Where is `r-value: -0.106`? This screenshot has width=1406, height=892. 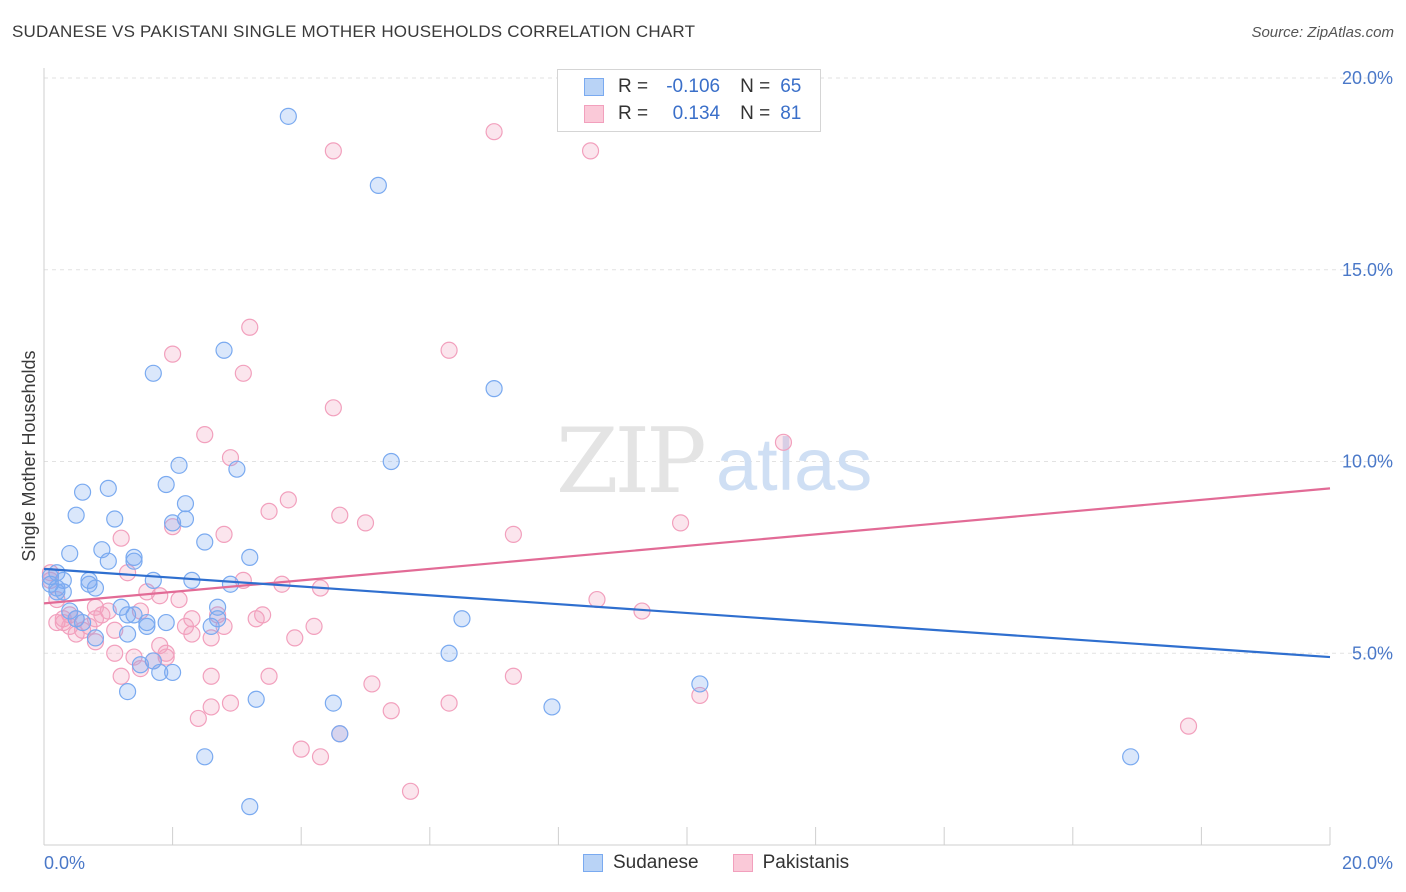
r-value: -0.106 is located at coordinates (693, 86).